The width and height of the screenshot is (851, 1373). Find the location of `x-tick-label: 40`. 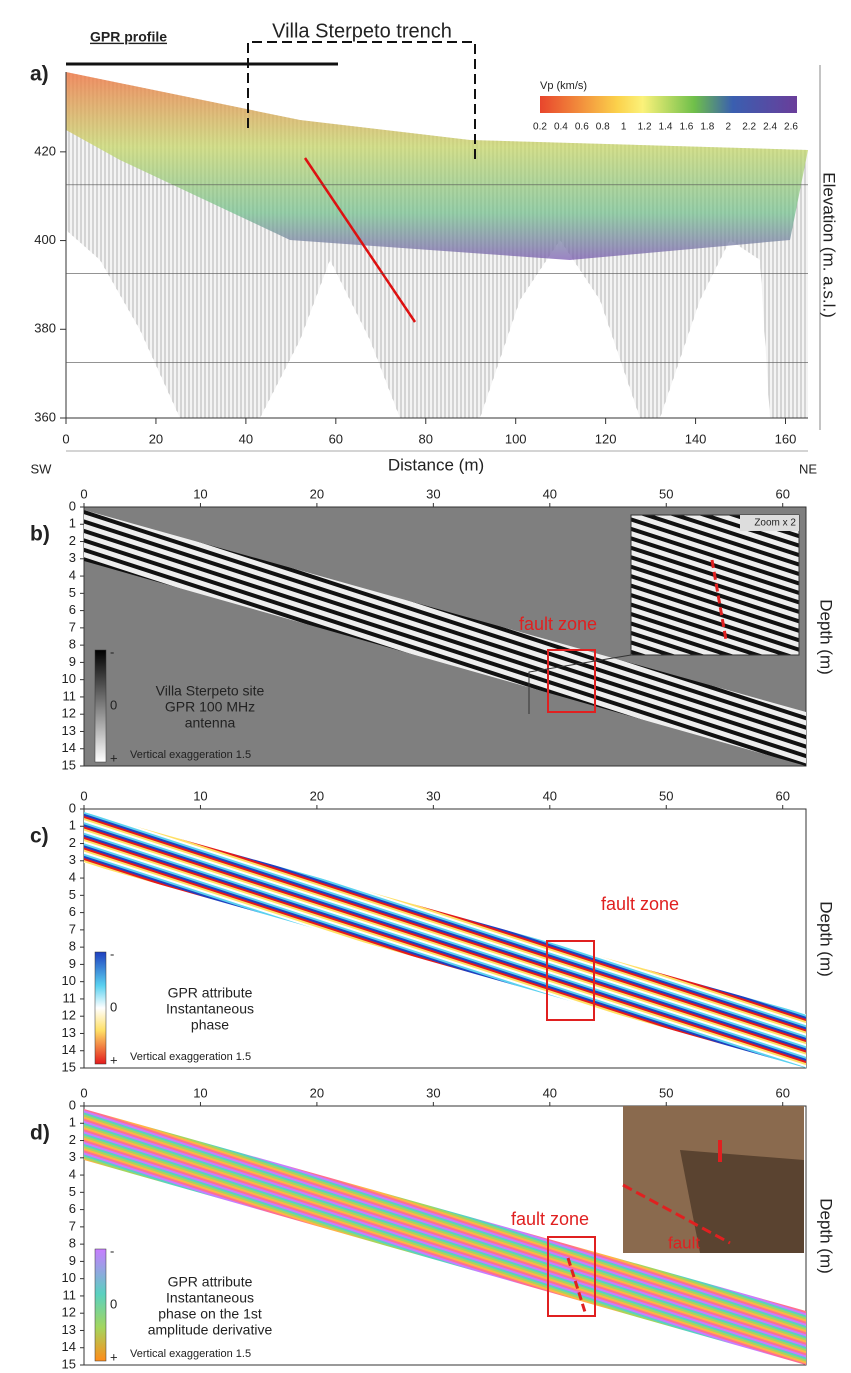

x-tick-label: 40 is located at coordinates (246, 438).